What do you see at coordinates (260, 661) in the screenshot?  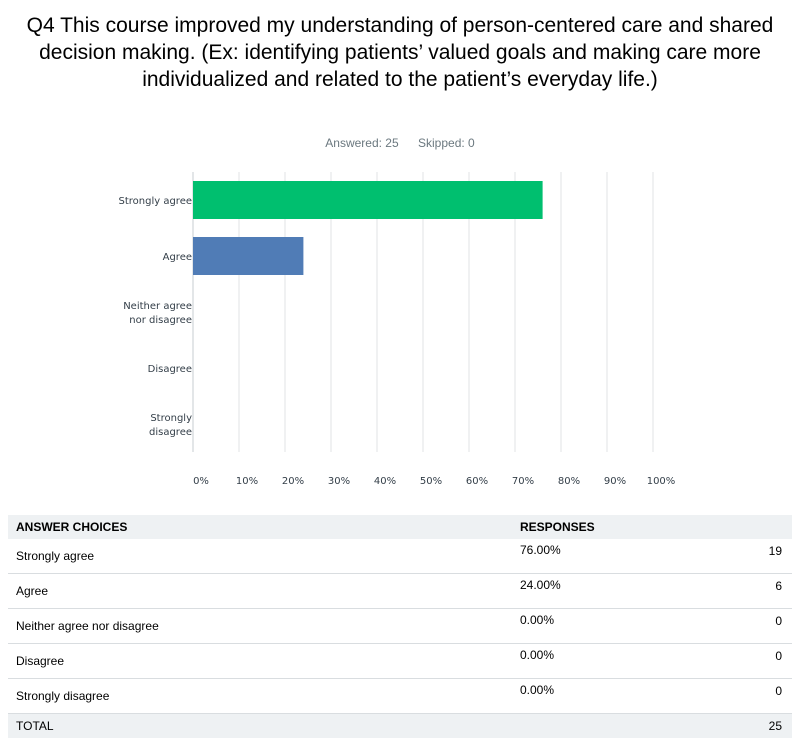 I see `row-choice: Disagree` at bounding box center [260, 661].